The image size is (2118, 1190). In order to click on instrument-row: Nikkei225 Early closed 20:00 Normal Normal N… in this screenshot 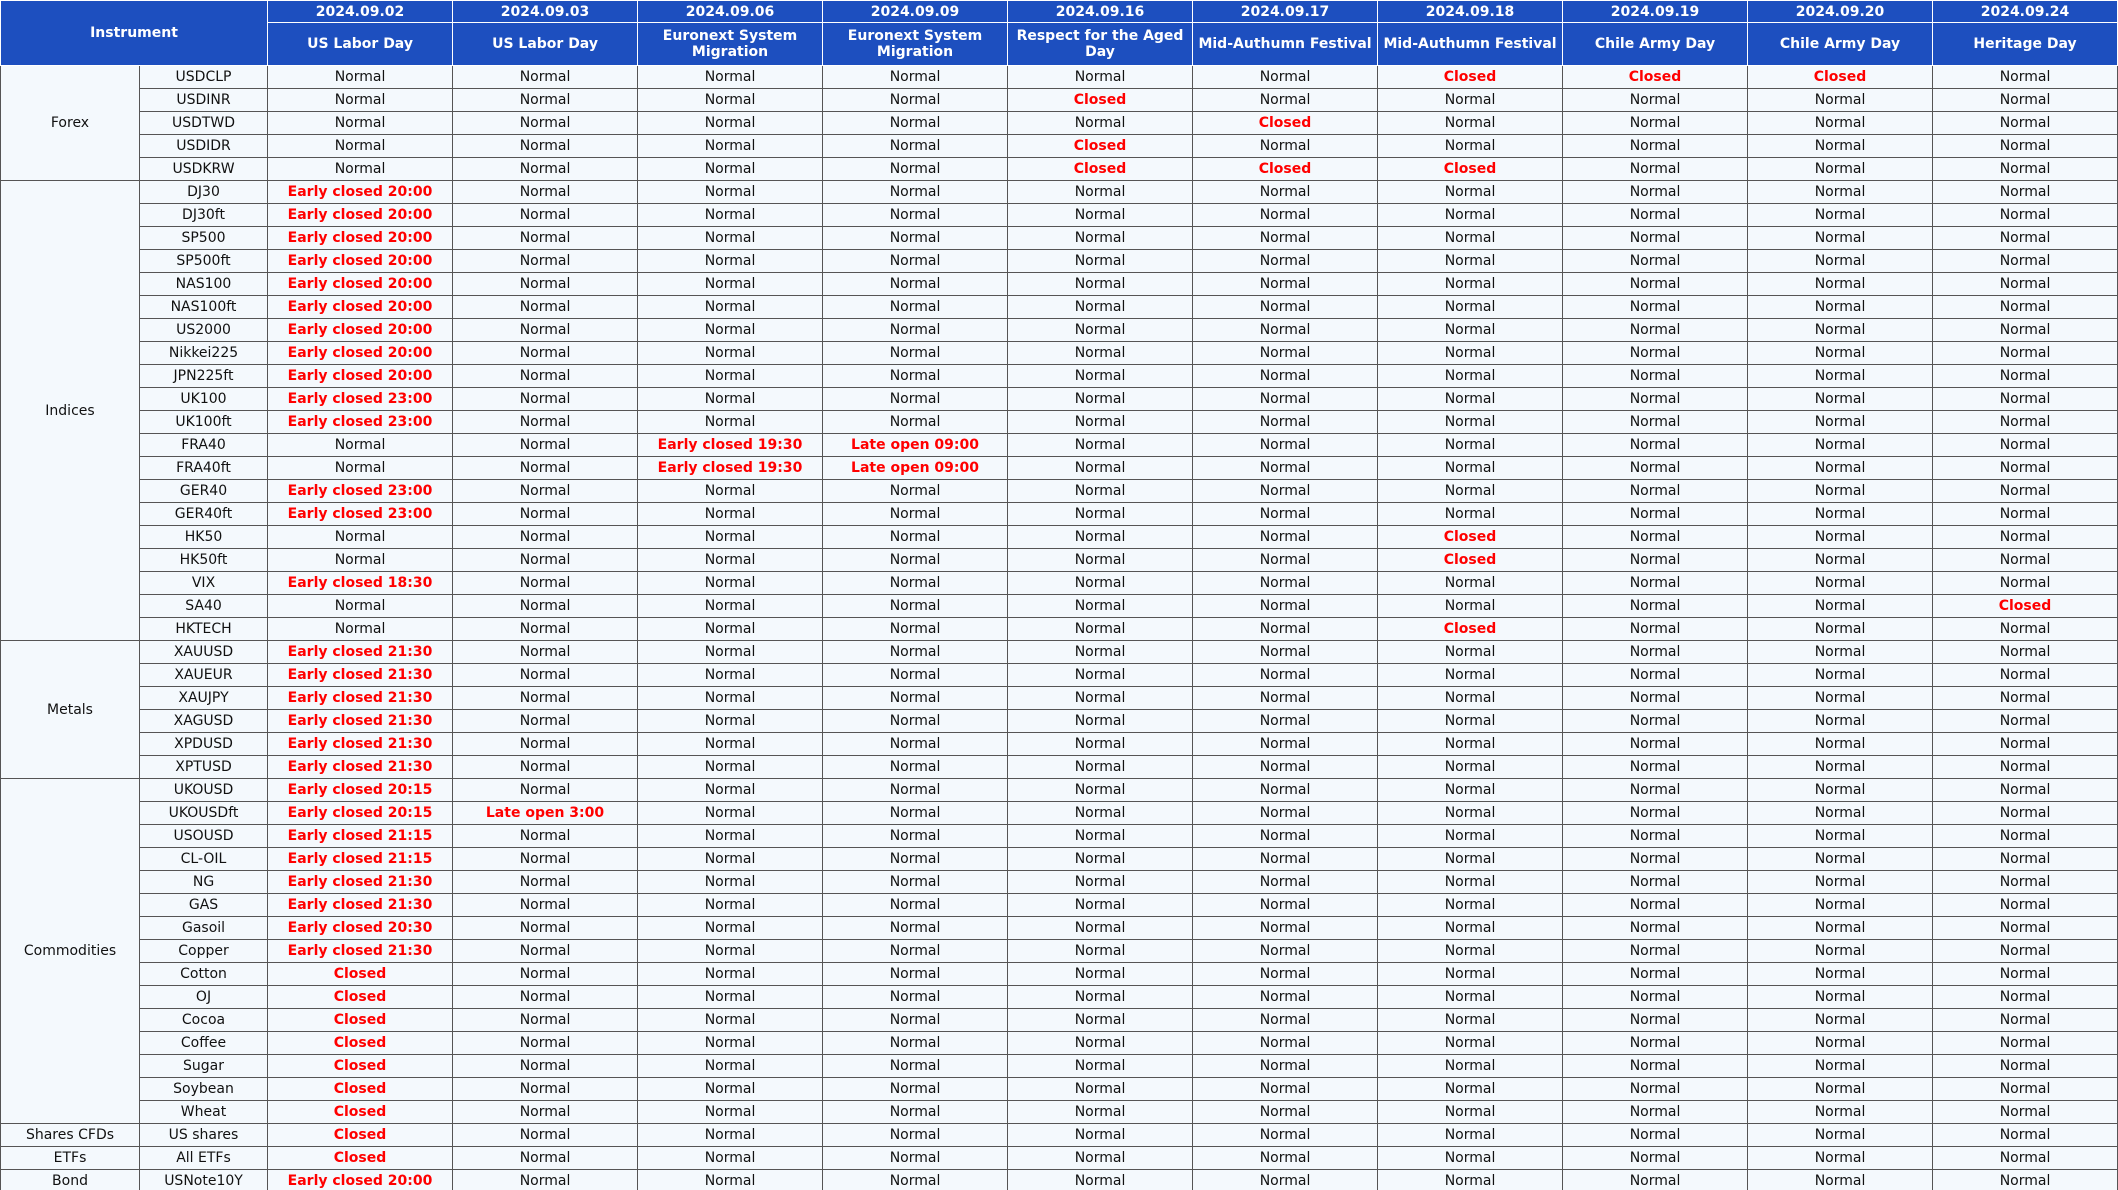, I will do `click(1059, 353)`.